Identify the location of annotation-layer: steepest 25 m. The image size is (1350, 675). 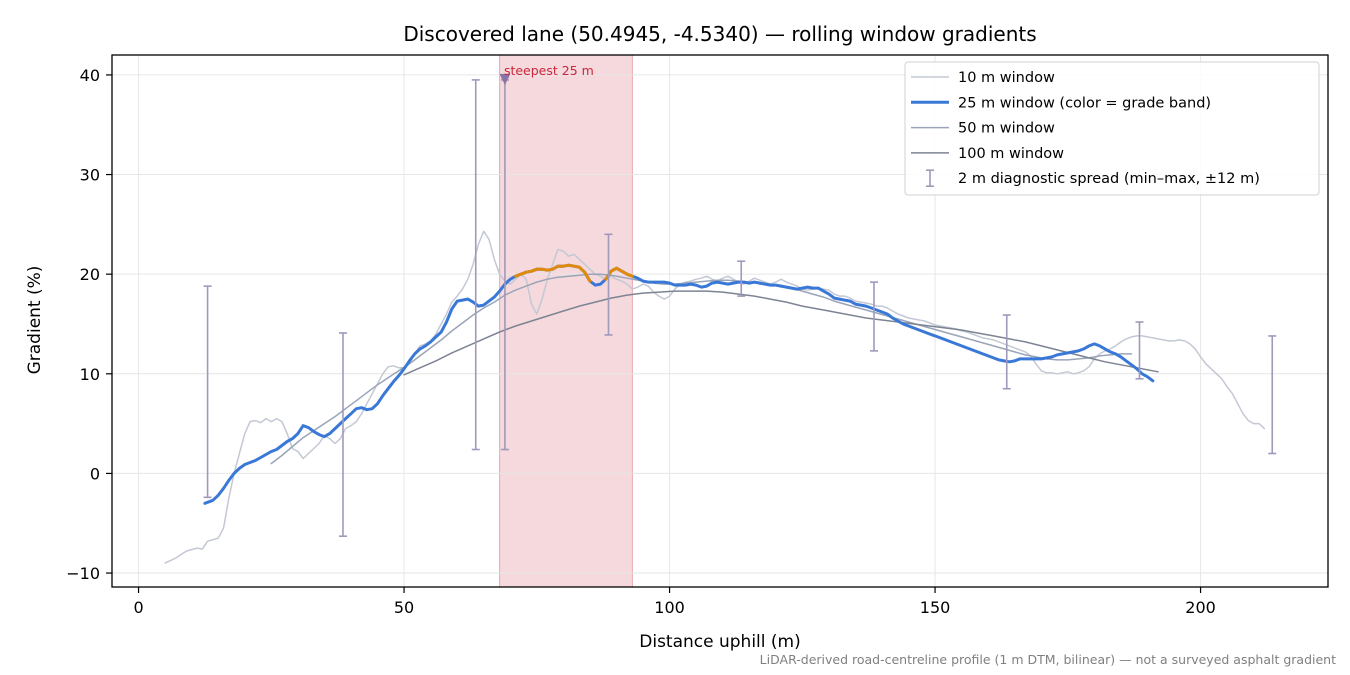
(546, 74).